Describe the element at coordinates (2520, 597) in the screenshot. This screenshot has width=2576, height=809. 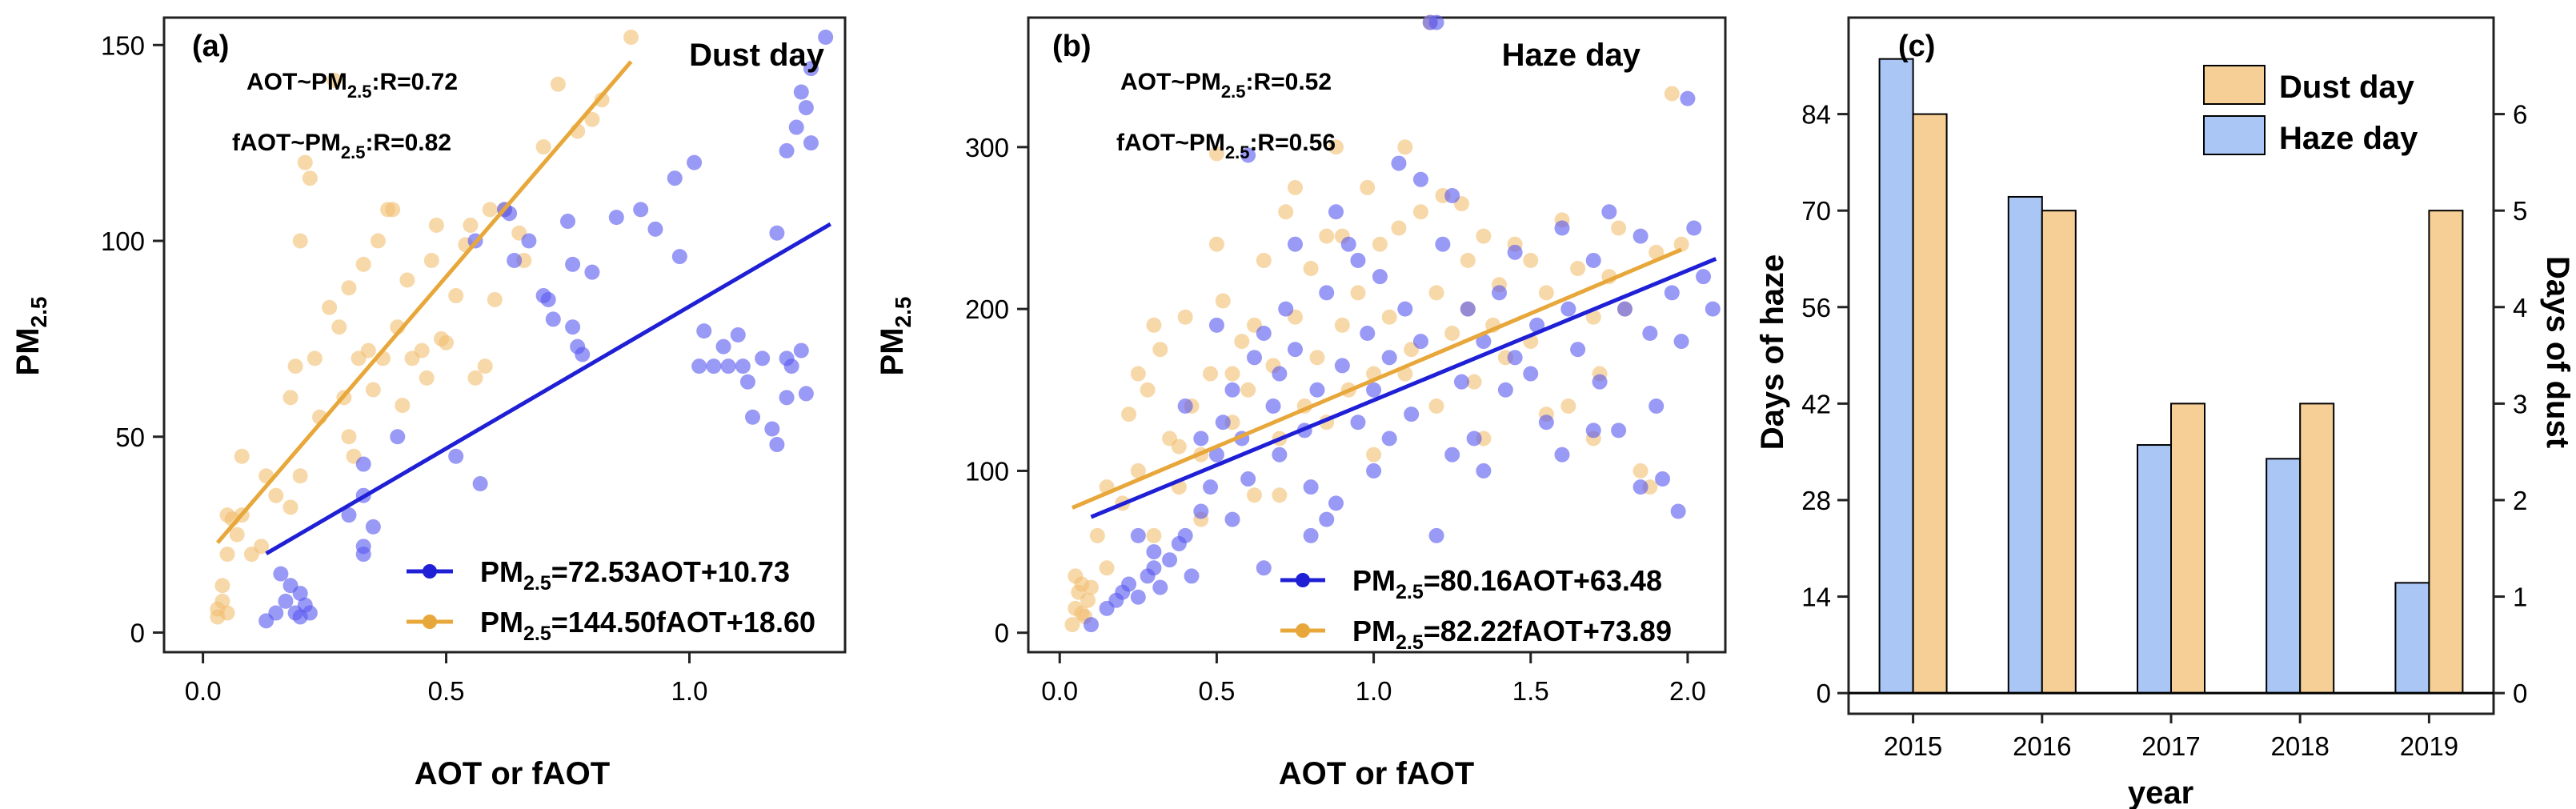
I see `panel-c-y-right-tick-label: 1` at that location.